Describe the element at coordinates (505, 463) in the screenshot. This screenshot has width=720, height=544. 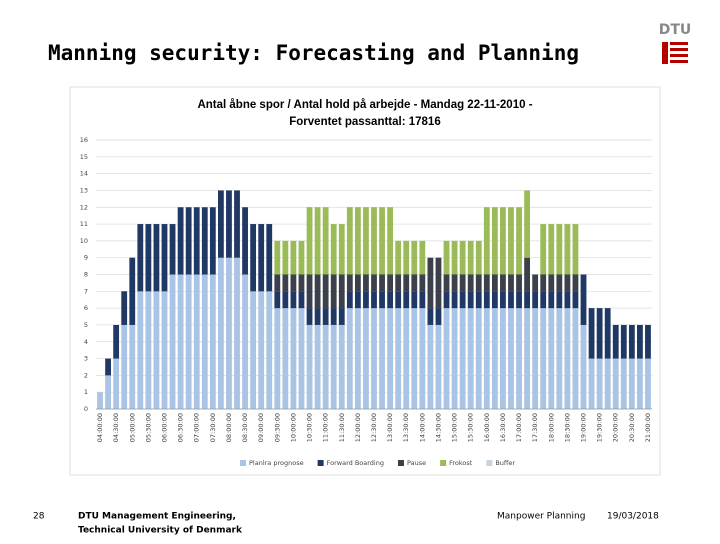
I see `legend-label: Buffer` at that location.